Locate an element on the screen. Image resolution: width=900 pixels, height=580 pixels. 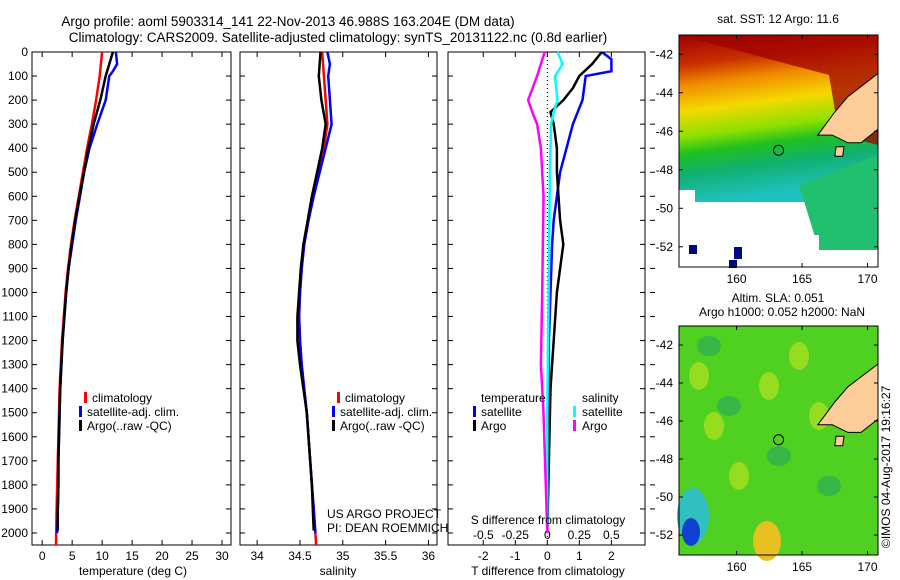
y-tick-label: 500 is located at coordinates (18, 172).